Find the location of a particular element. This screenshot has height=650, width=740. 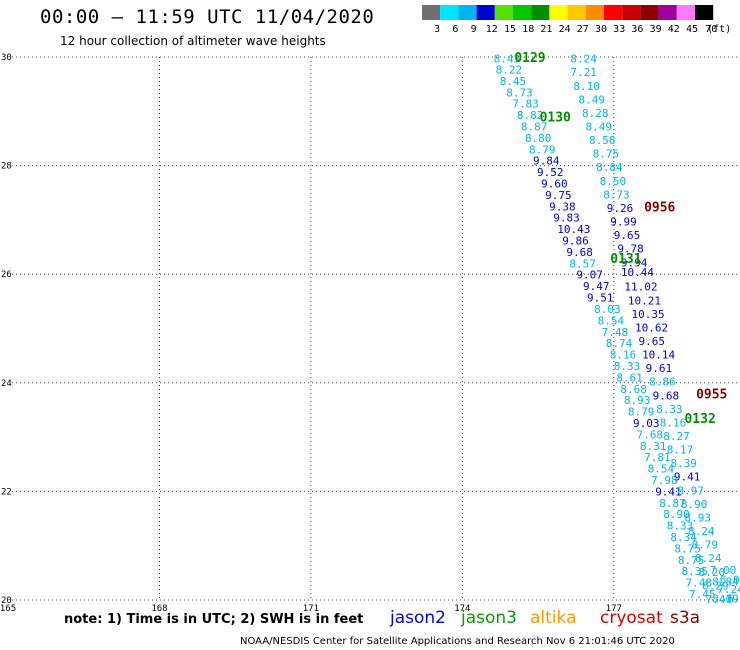

x-tick-label: 174 is located at coordinates (462, 609).